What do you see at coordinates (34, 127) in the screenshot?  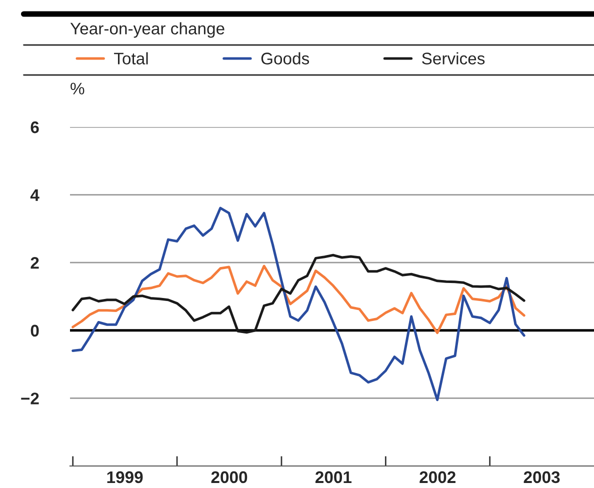 I see `y-tick-label: 6` at bounding box center [34, 127].